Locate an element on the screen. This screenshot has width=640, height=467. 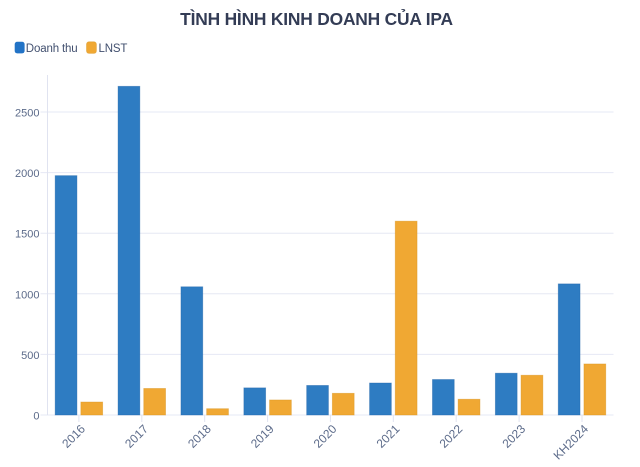
svg-text: 500 is located at coordinates (30, 356).